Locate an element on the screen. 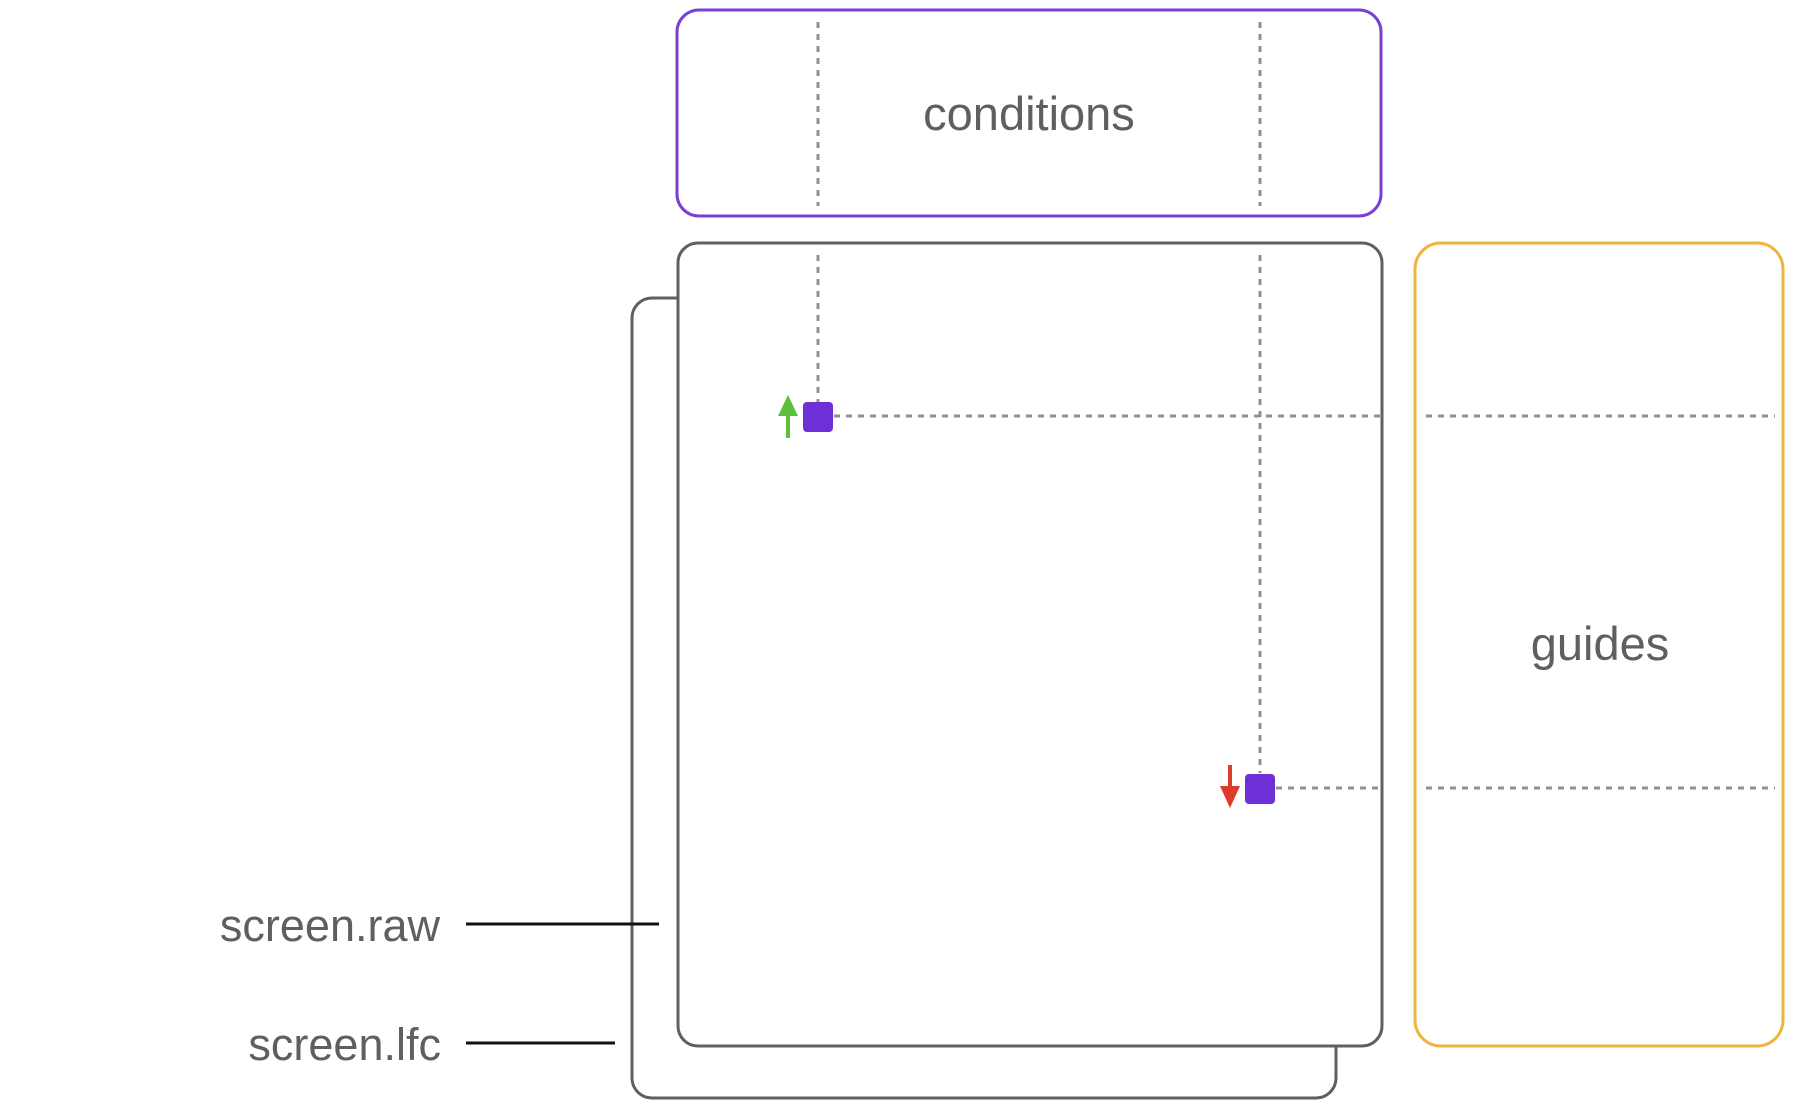  guides-box is located at coordinates (1599, 644).